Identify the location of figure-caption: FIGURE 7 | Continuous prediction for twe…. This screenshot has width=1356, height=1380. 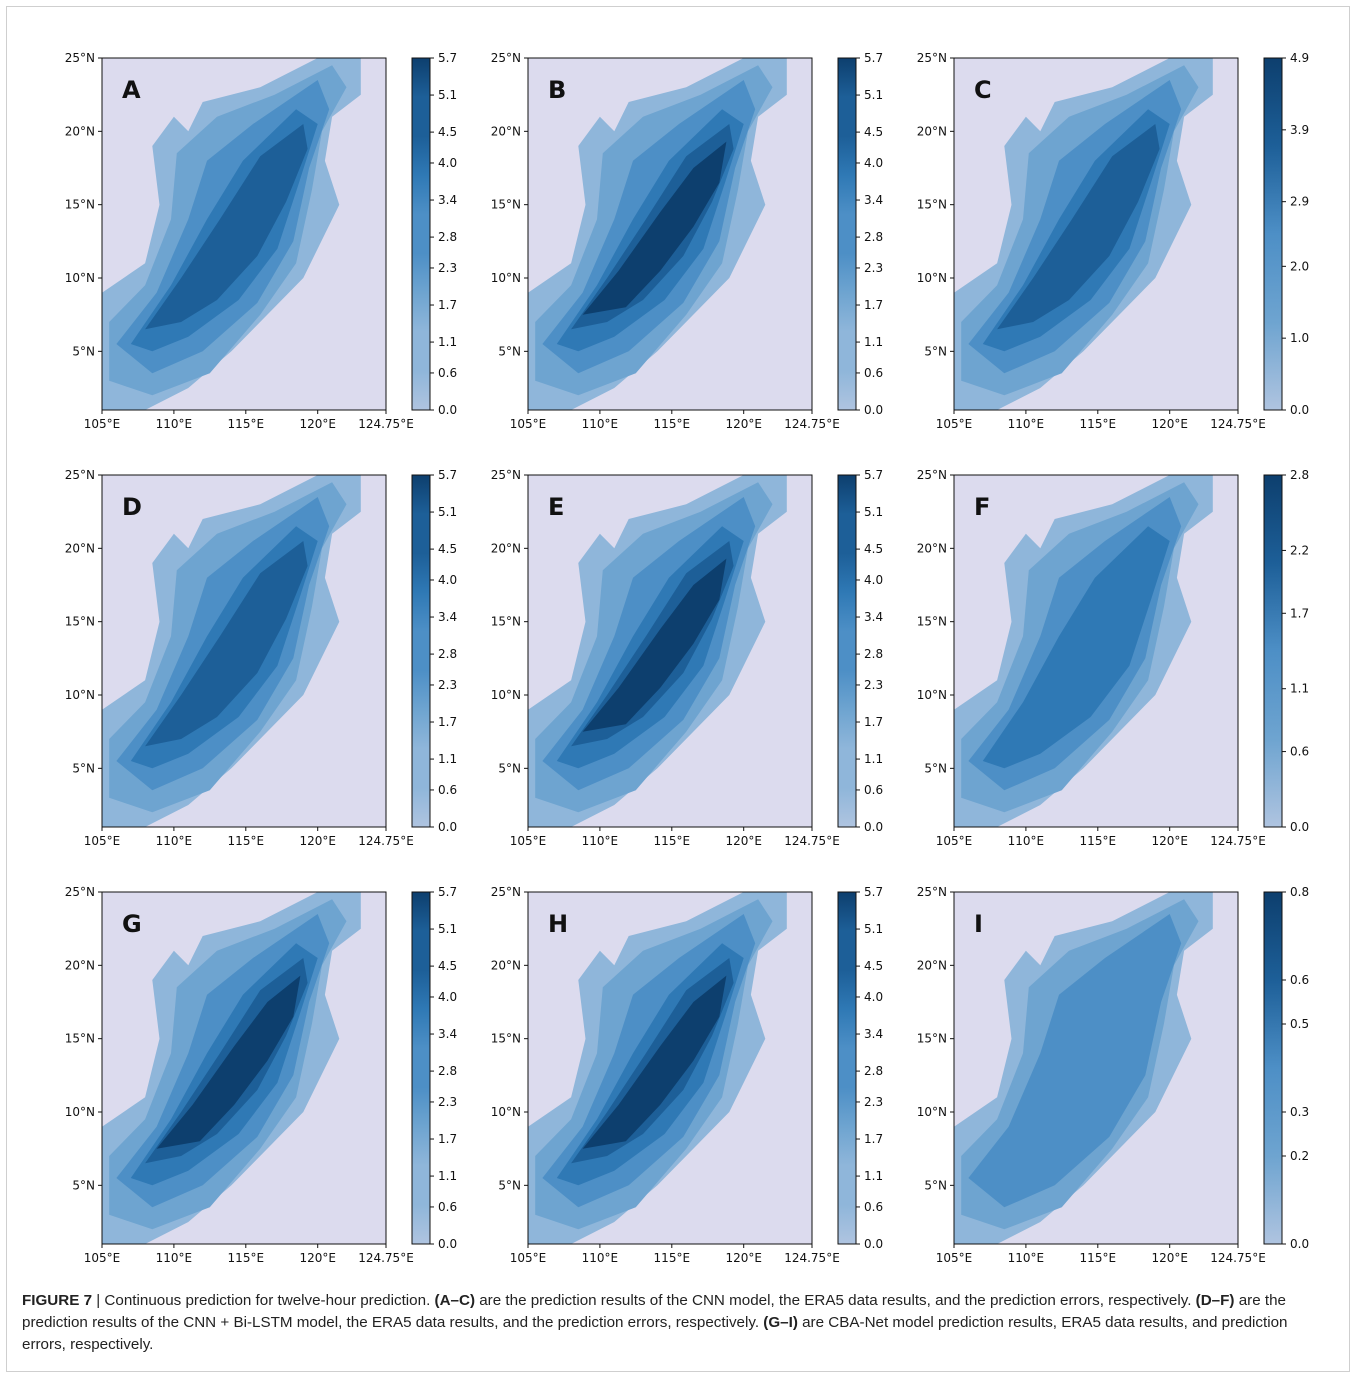
(678, 1323).